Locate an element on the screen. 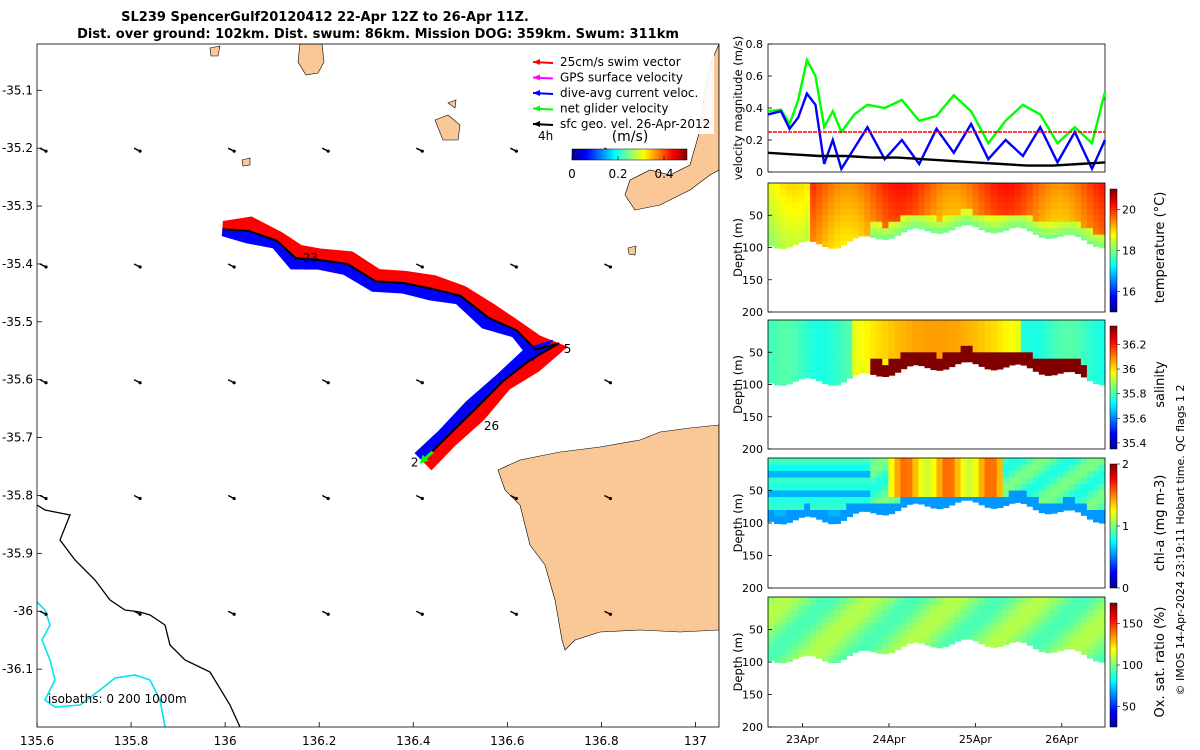 This screenshot has height=750, width=1200. legend-swatch-head is located at coordinates (536, 124).